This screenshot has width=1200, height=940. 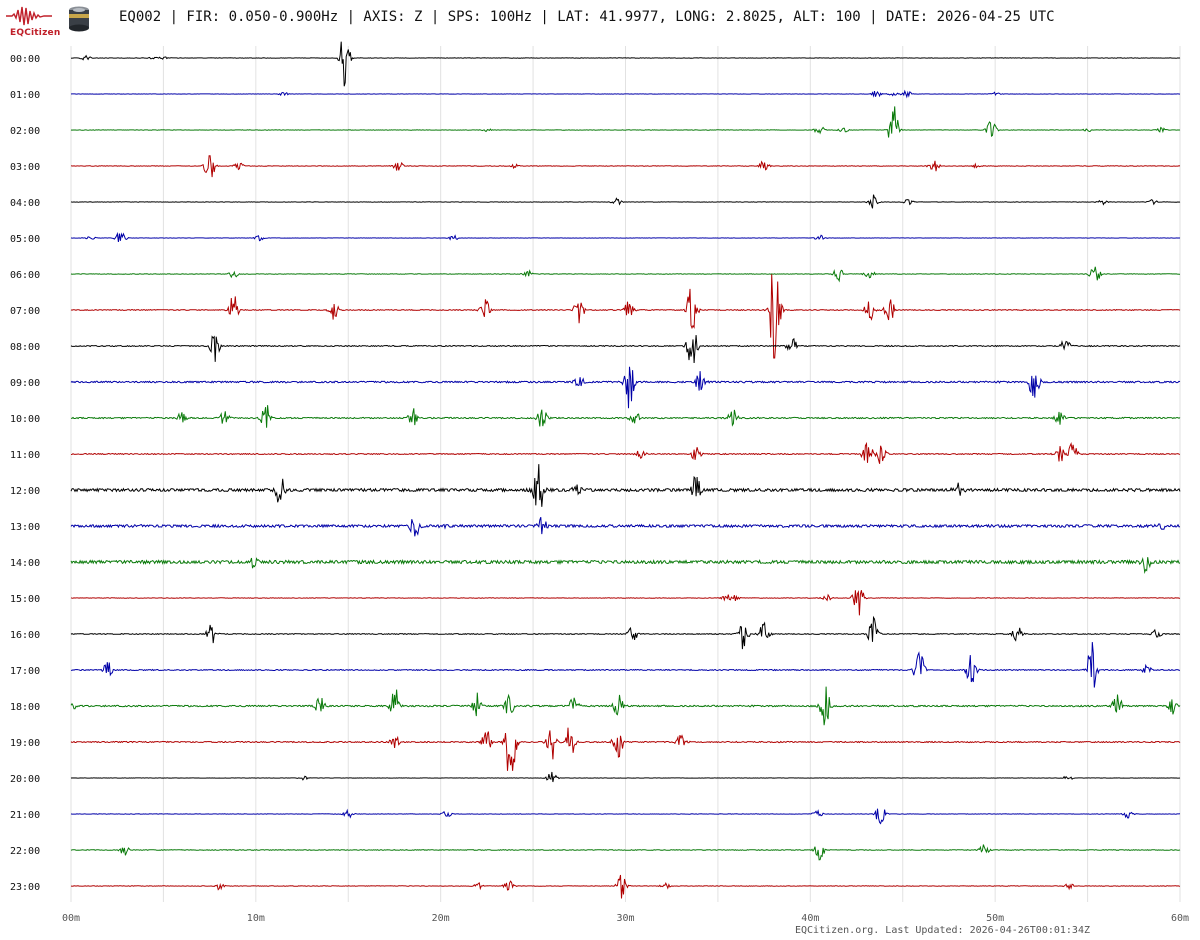 I want to click on row-time-label: 15:00, so click(x=25, y=599).